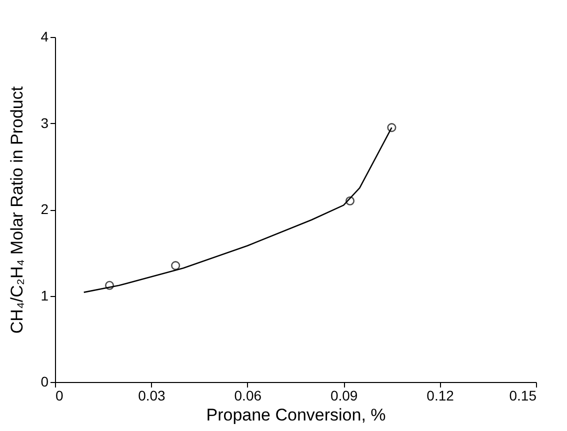  I want to click on x-axis-title: Propane Conversion, %, so click(296, 415).